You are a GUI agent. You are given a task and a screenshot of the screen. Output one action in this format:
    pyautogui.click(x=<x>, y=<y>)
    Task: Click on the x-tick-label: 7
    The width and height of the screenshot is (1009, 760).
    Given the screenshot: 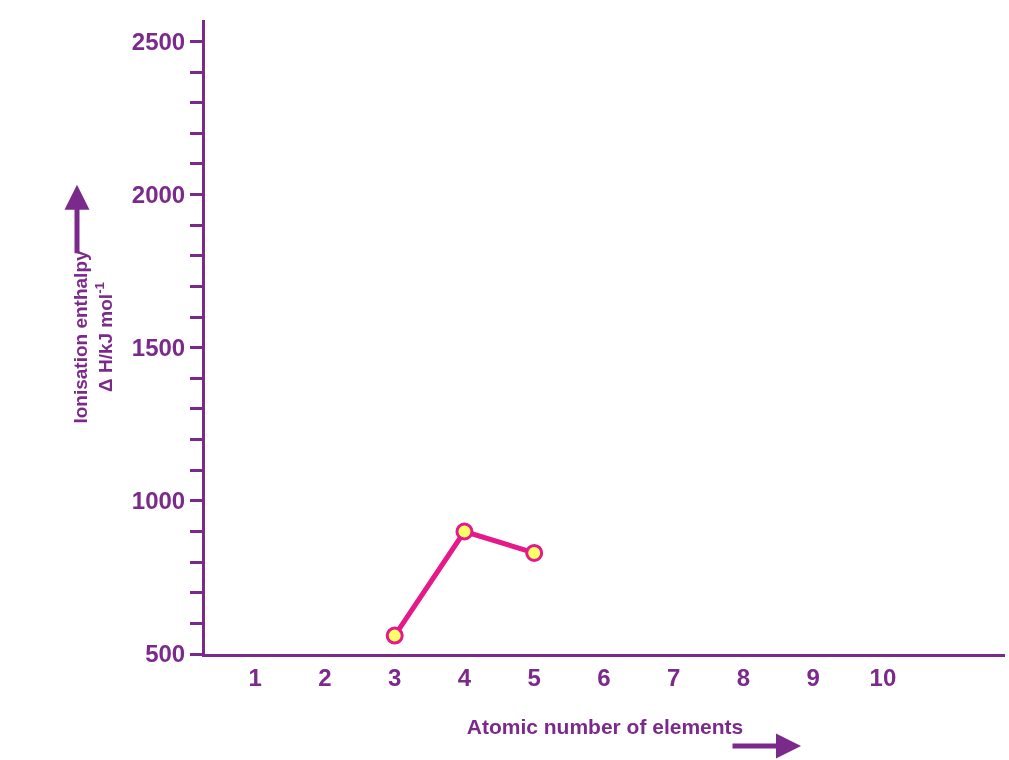 What is the action you would take?
    pyautogui.click(x=674, y=677)
    